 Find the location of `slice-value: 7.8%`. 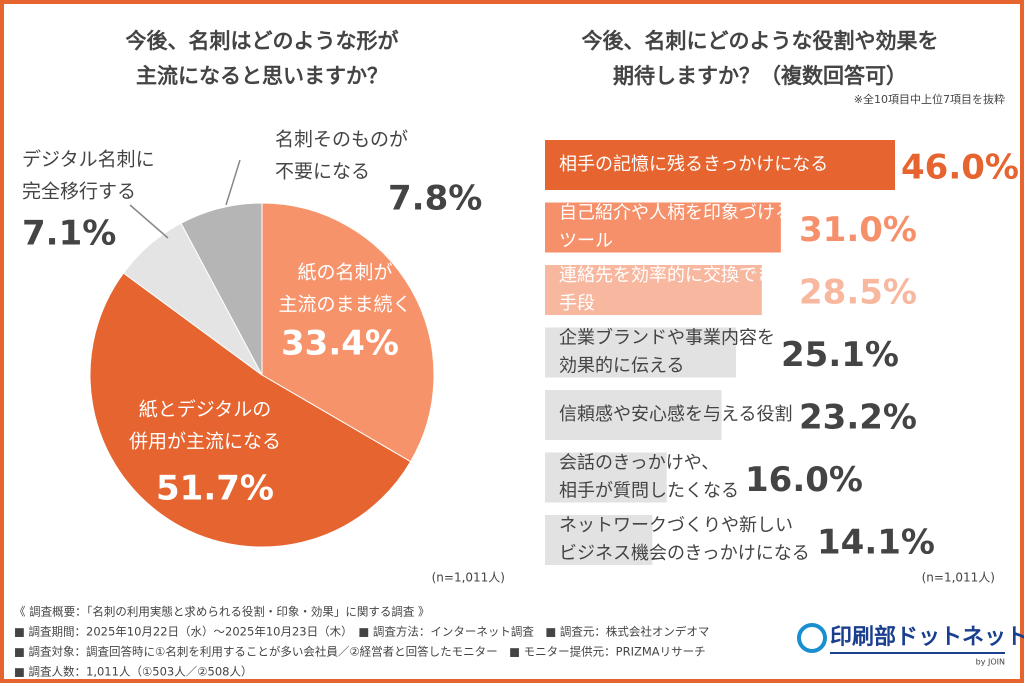

slice-value: 7.8% is located at coordinates (435, 199).